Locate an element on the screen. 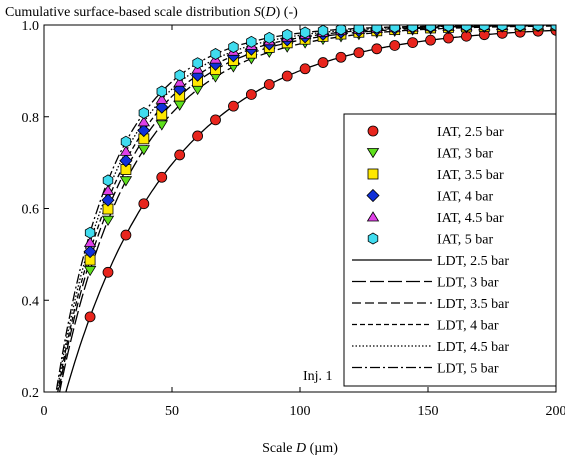 The height and width of the screenshot is (459, 565). legend-label: IAT, 3.5 bar is located at coordinates (470, 175).